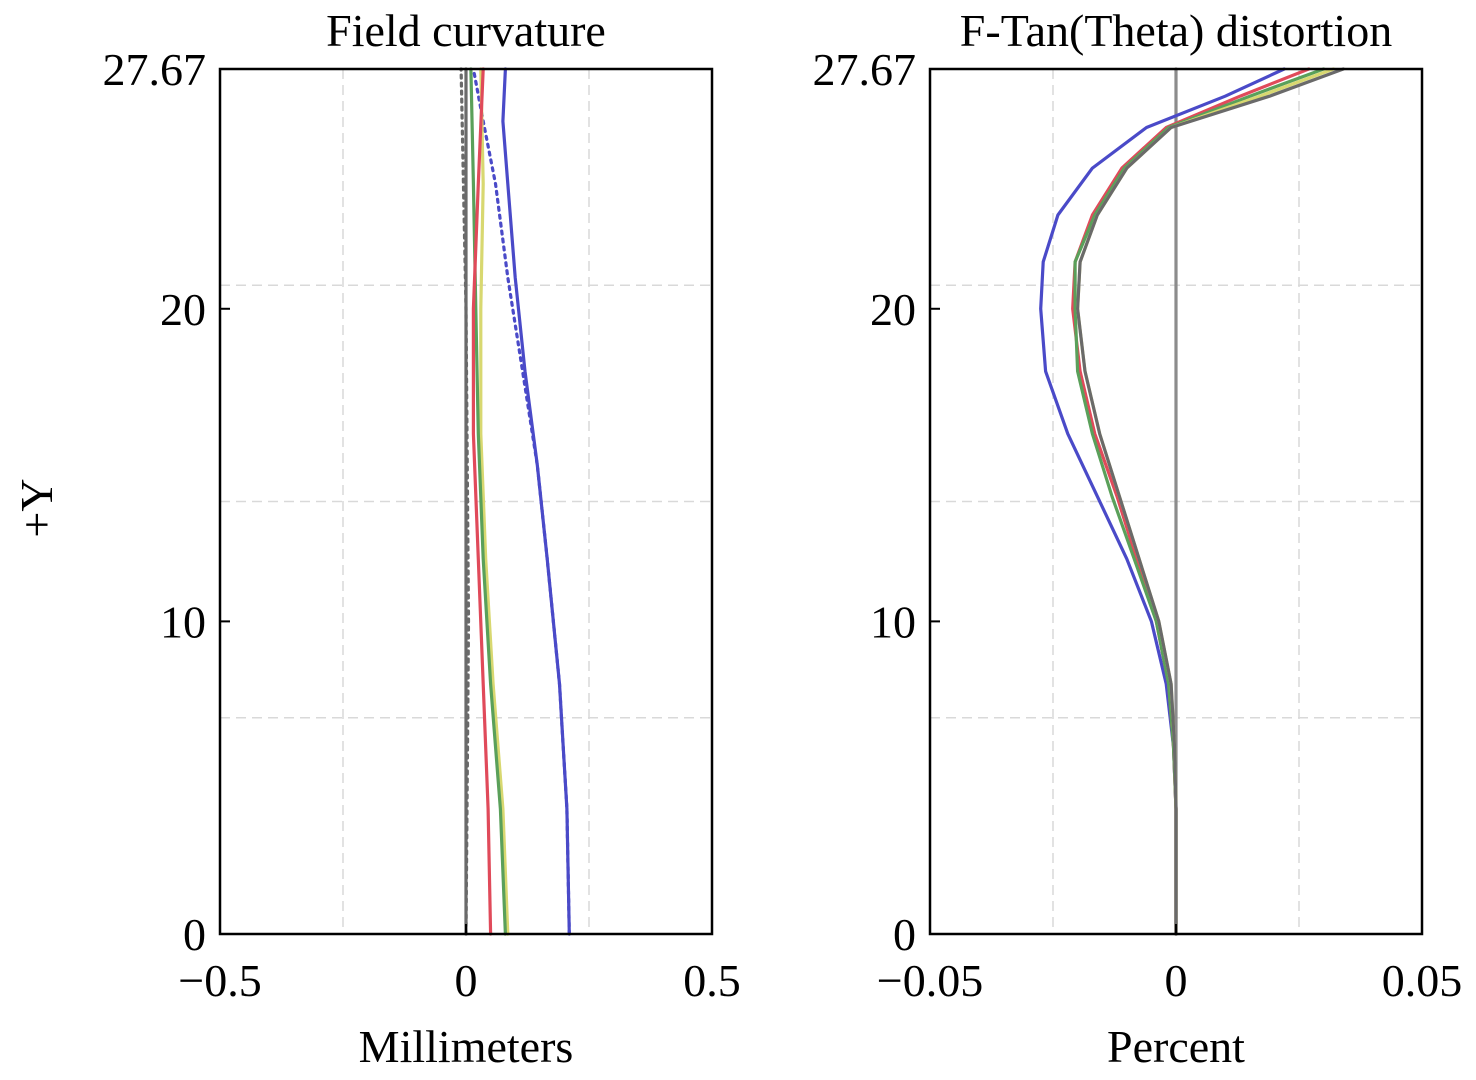  Describe the element at coordinates (930, 980) in the screenshot. I see `x-tick-label: −0.05` at that location.